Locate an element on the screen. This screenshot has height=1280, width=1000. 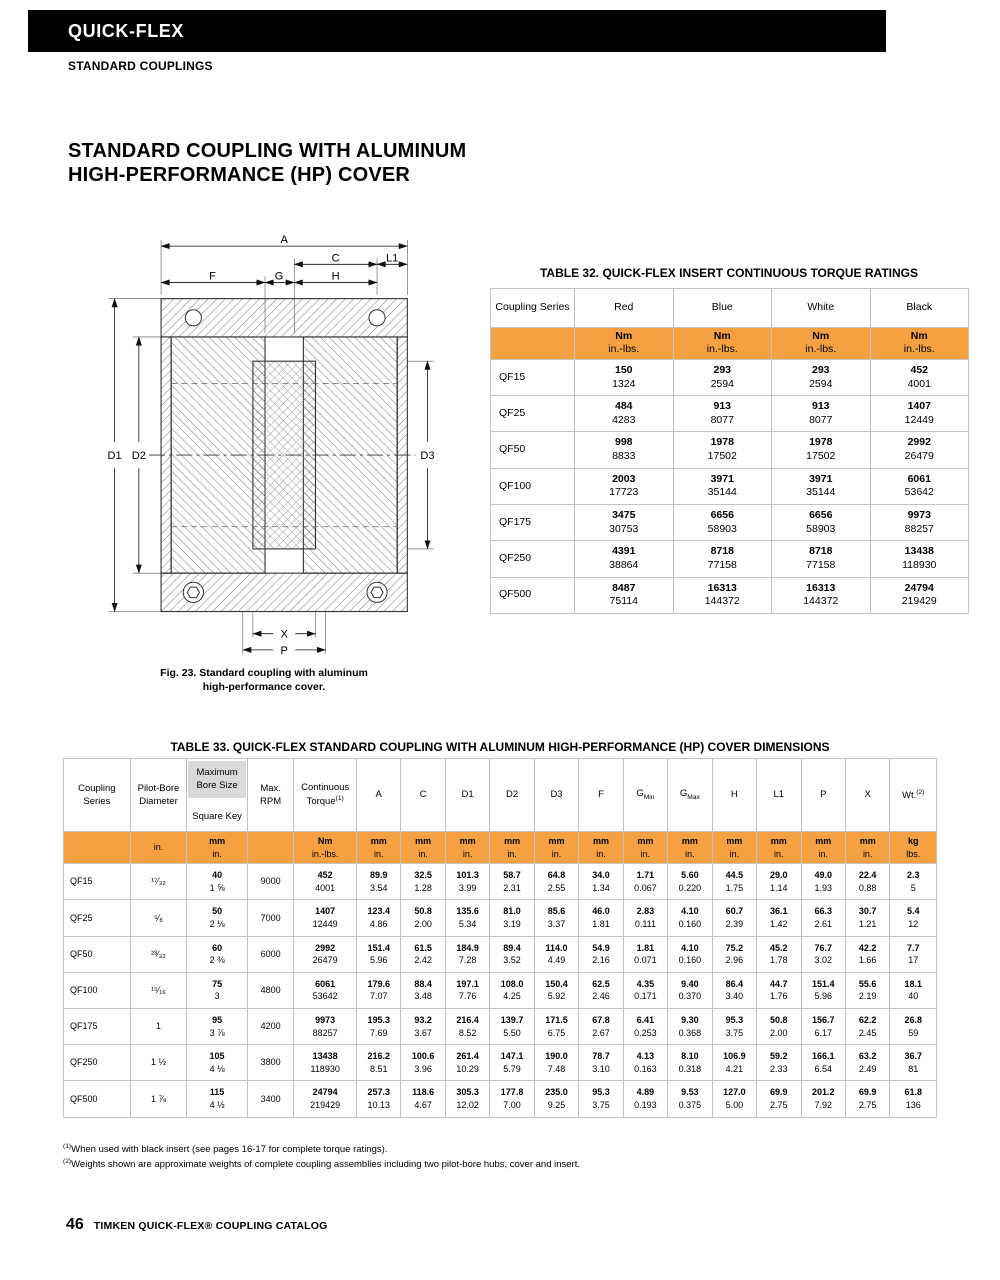
dim-value-cell: 34.0 1.34 is located at coordinates (601, 882).